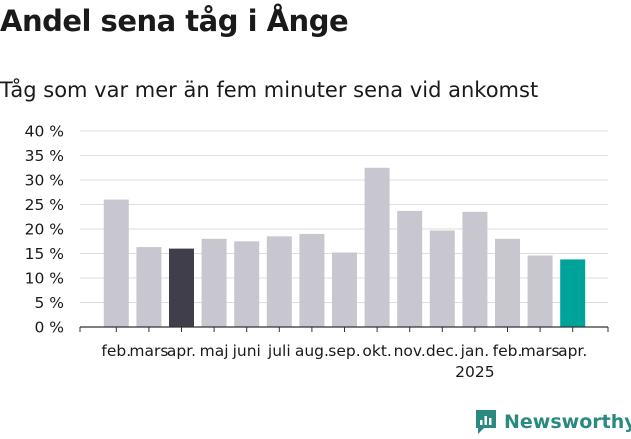  I want to click on x-tick-label: sep., so click(344, 351).